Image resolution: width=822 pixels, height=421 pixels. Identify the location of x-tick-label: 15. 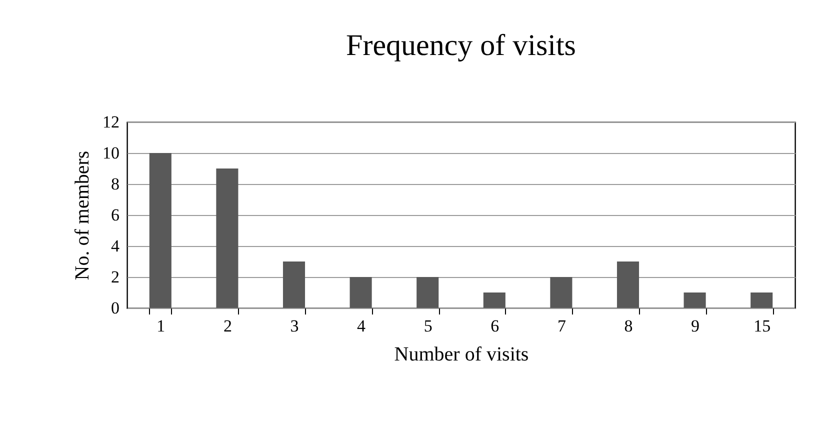
(762, 326).